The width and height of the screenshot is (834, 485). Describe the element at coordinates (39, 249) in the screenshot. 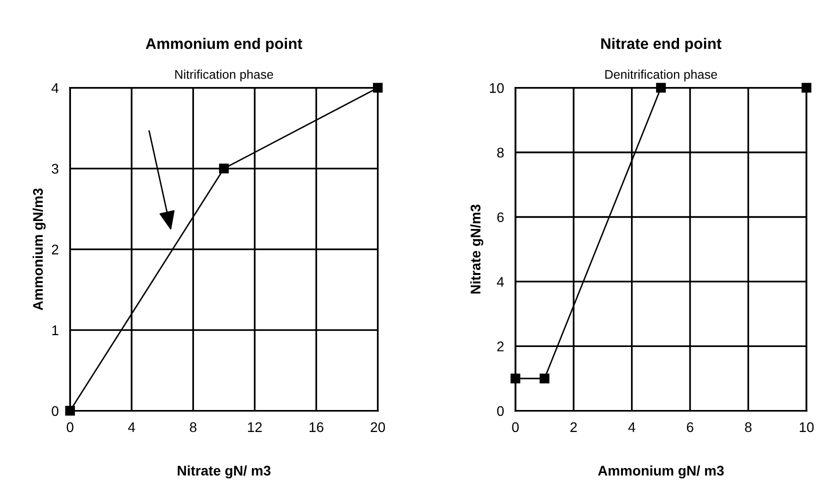

I see `y-axis-title: Ammonium gN/m3` at that location.